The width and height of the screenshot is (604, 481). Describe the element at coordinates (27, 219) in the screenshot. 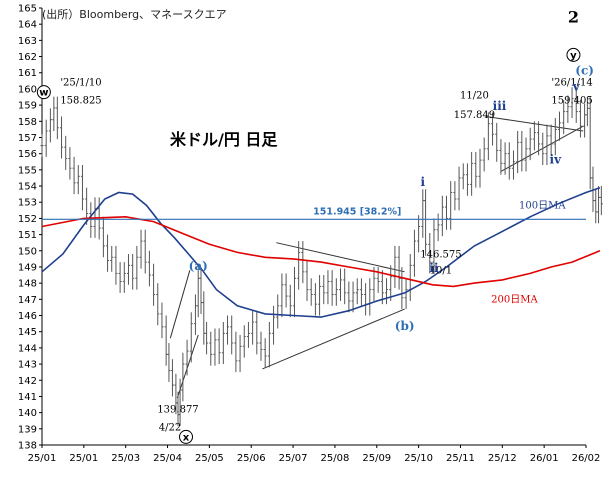

I see `y-tick-label: 152` at that location.